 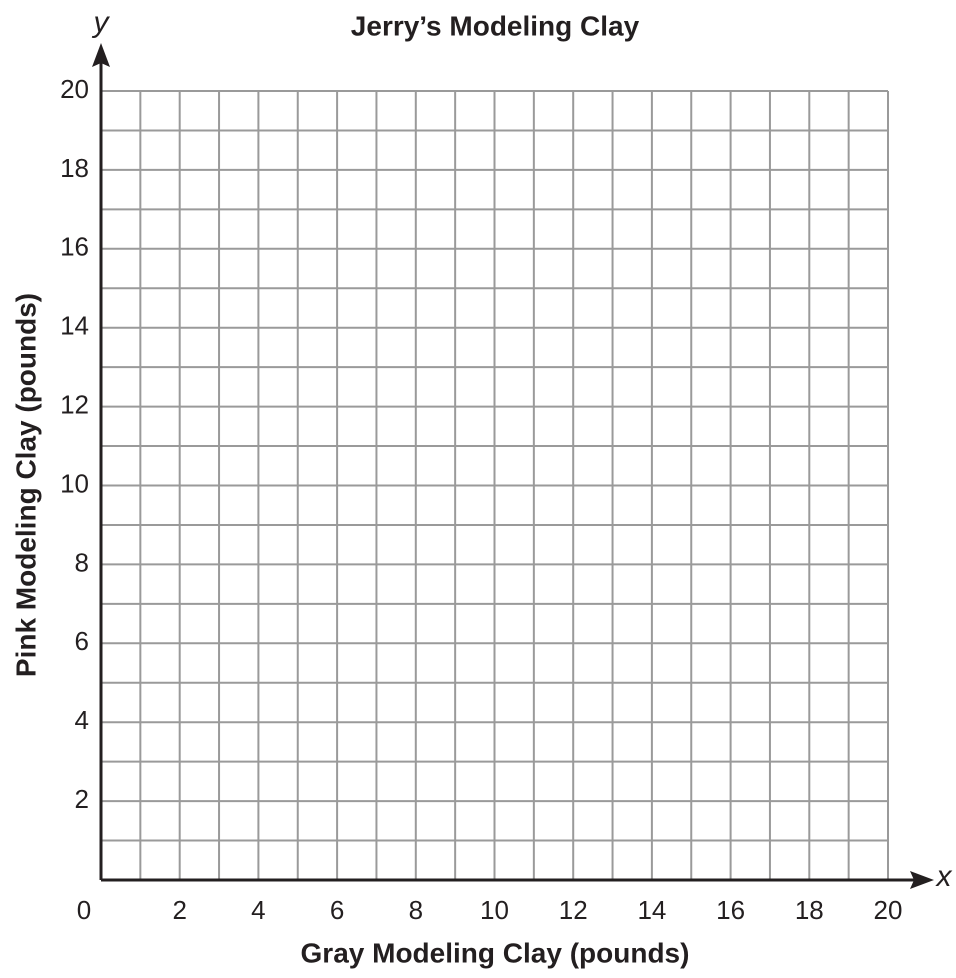 What do you see at coordinates (944, 876) in the screenshot?
I see `x-axis-symbol: x` at bounding box center [944, 876].